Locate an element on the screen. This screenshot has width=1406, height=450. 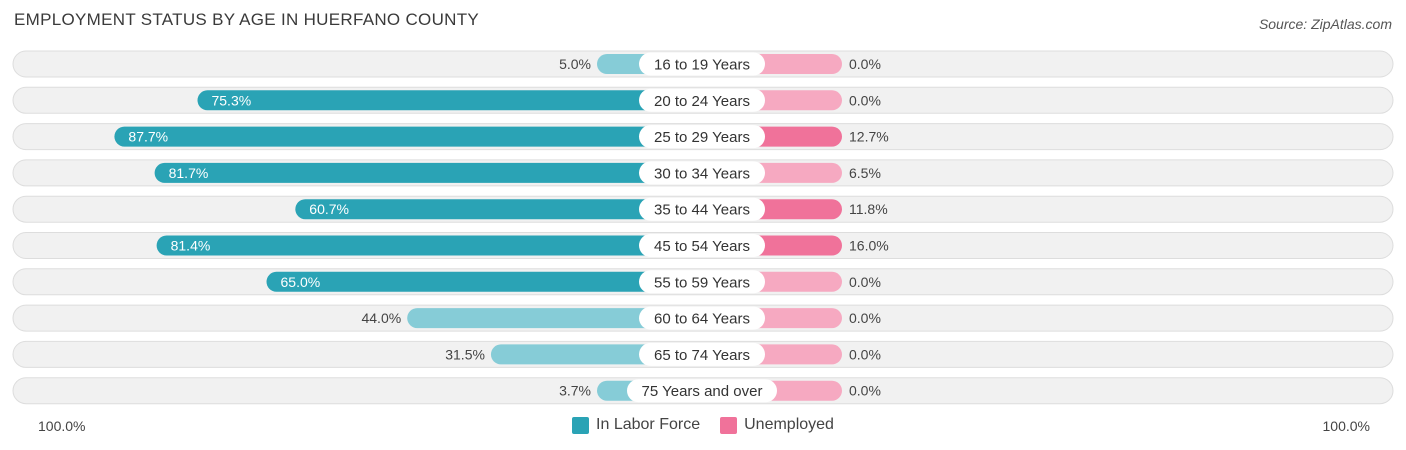
legend-swatch-unemployed is located at coordinates (729, 425).